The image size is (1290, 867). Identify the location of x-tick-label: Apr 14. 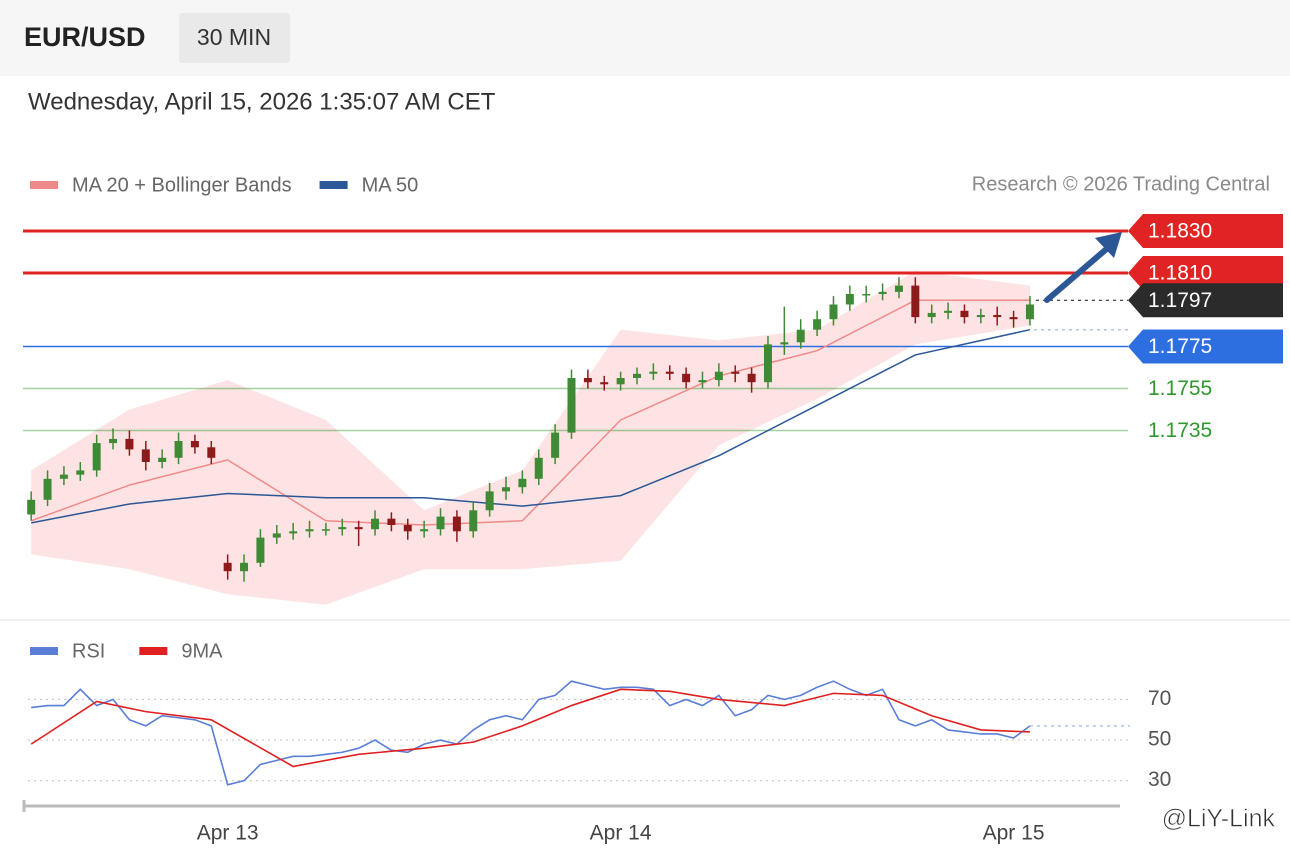
(621, 833).